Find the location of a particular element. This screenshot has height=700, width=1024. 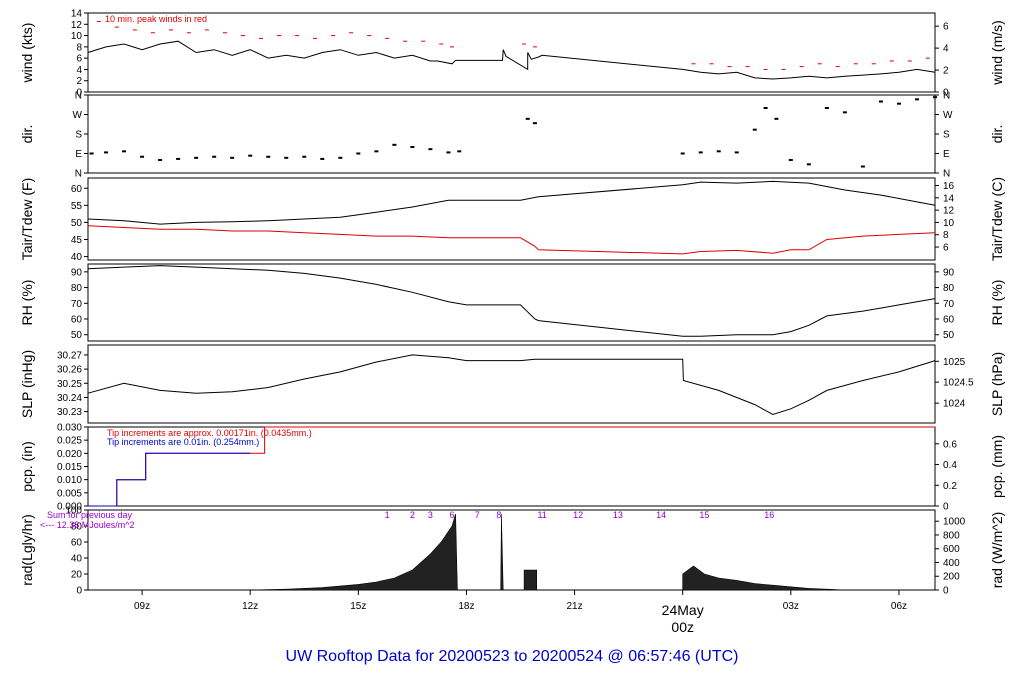

rad-note-total: <--- 12.38 MJoules/m^2 is located at coordinates (87, 525).